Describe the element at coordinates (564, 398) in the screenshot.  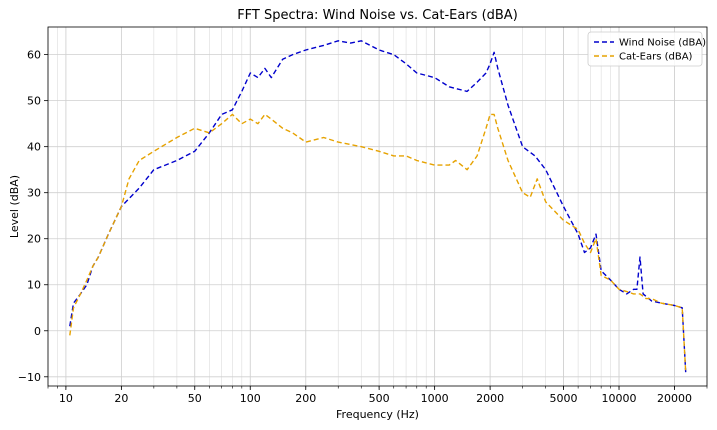
I see `x-tick-label: 5000` at that location.